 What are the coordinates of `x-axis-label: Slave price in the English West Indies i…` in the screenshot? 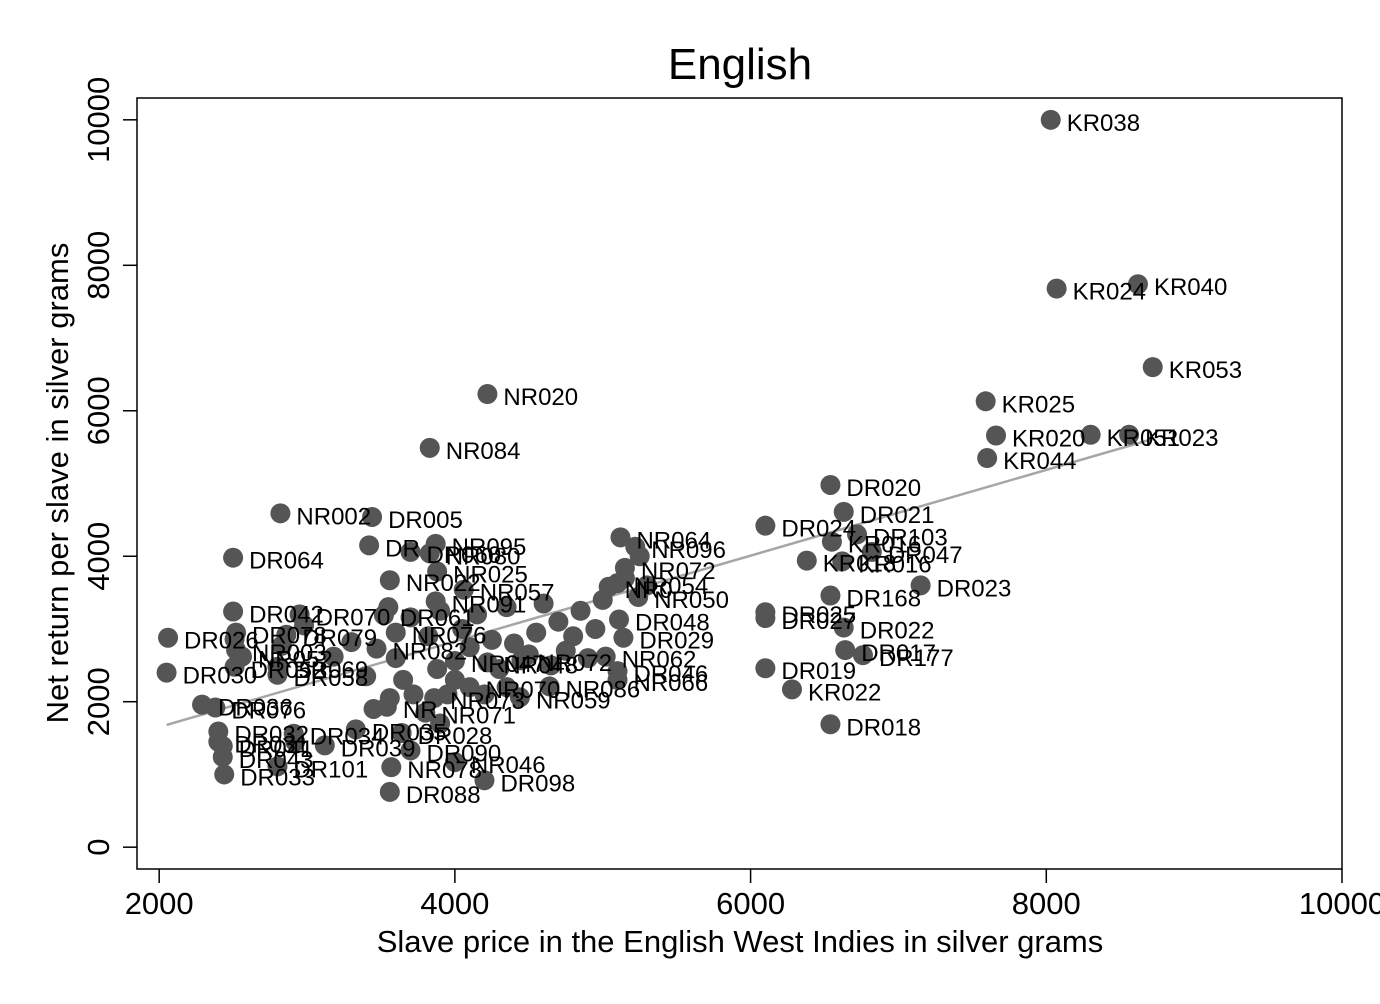 It's located at (740, 941).